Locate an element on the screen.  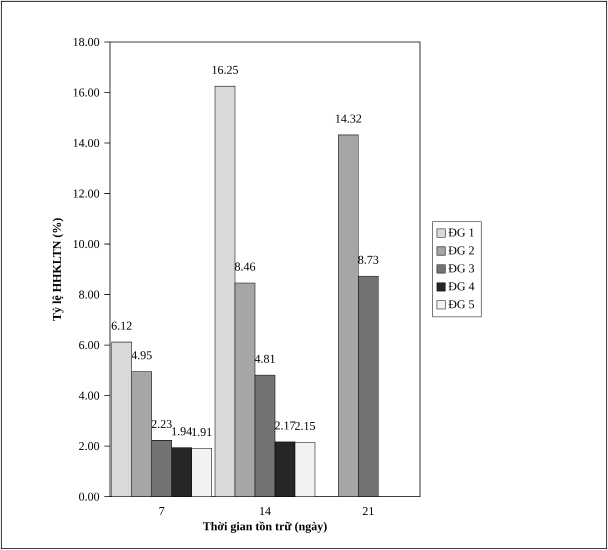
legend-label: ĐG 1 is located at coordinates (461, 232).